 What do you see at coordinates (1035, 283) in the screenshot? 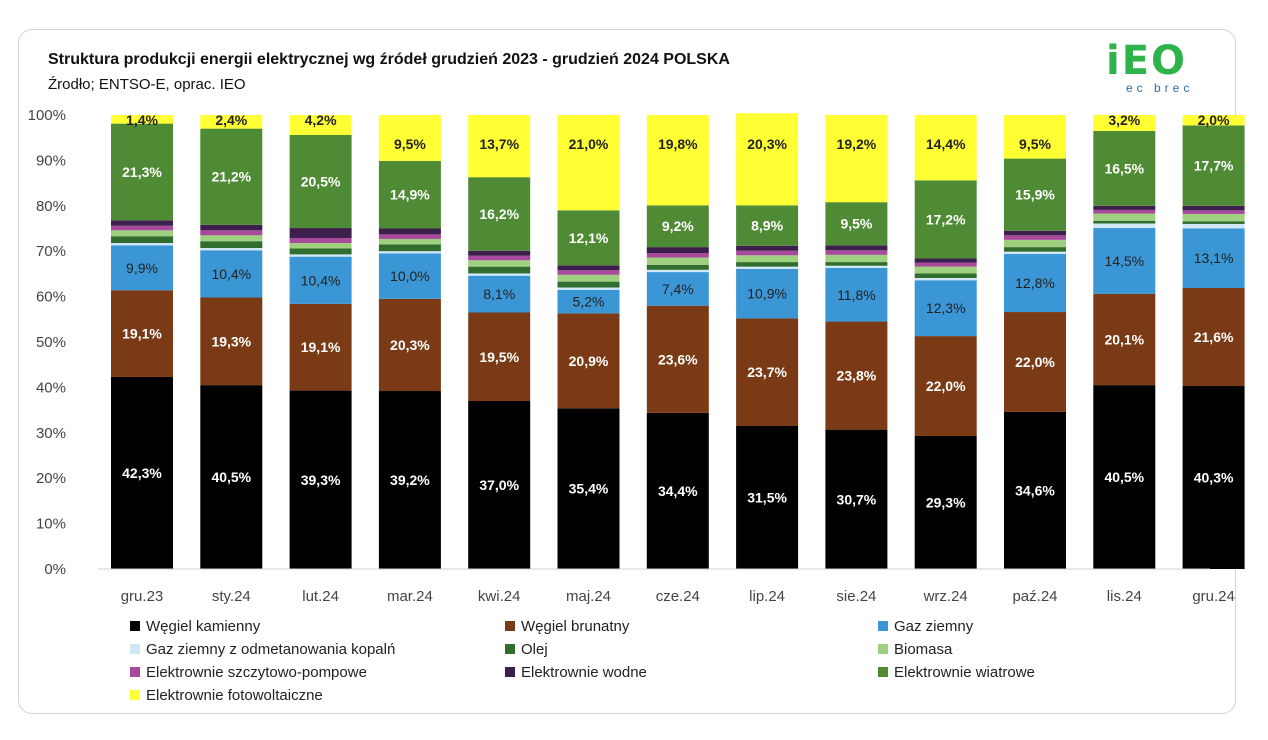
I see `data-label: 12,8%` at bounding box center [1035, 283].